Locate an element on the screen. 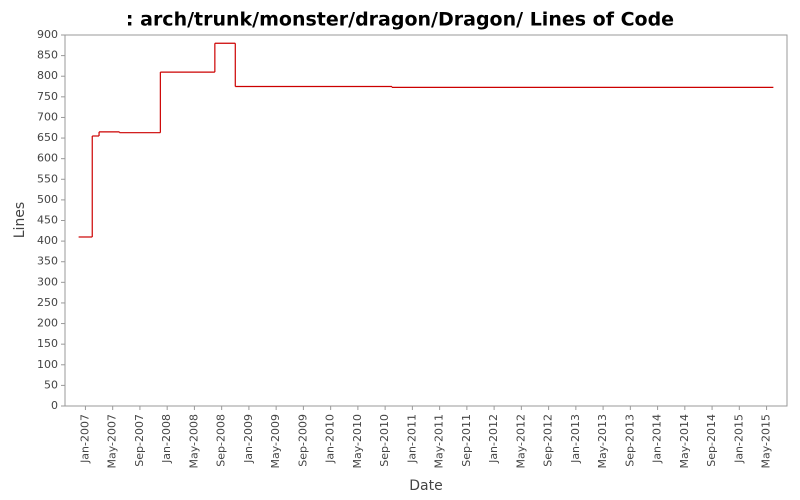  x-tick-label: May-2011 is located at coordinates (439, 441).